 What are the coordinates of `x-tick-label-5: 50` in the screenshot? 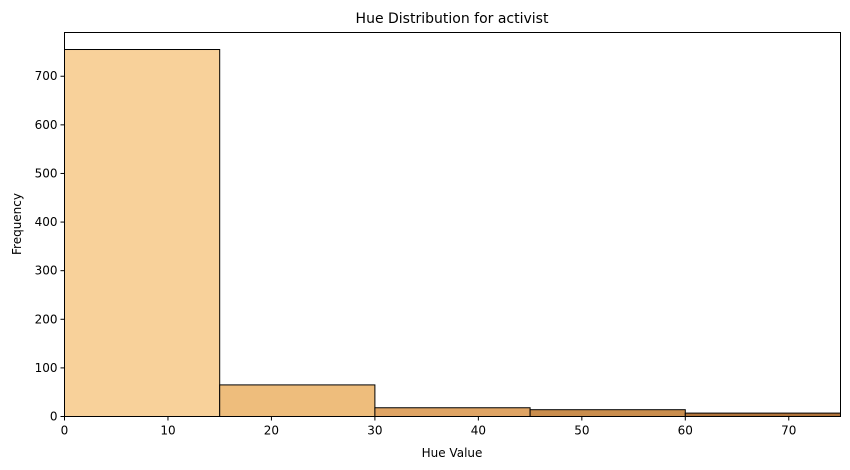 It's located at (581, 431).